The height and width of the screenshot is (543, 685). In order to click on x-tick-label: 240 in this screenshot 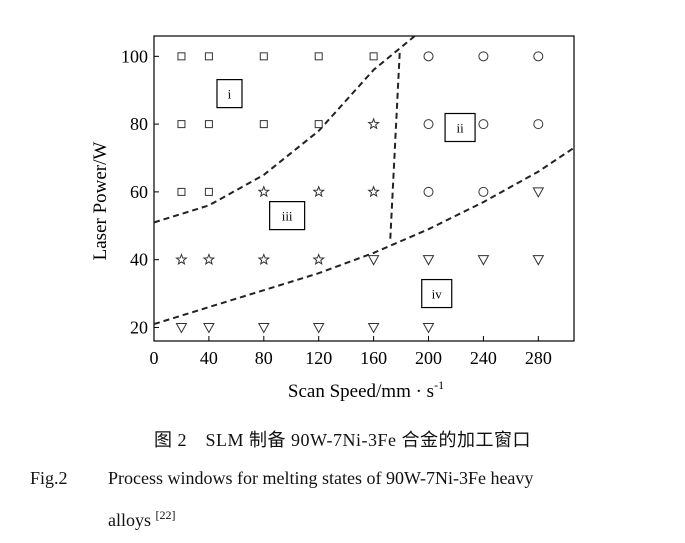, I will do `click(483, 358)`.